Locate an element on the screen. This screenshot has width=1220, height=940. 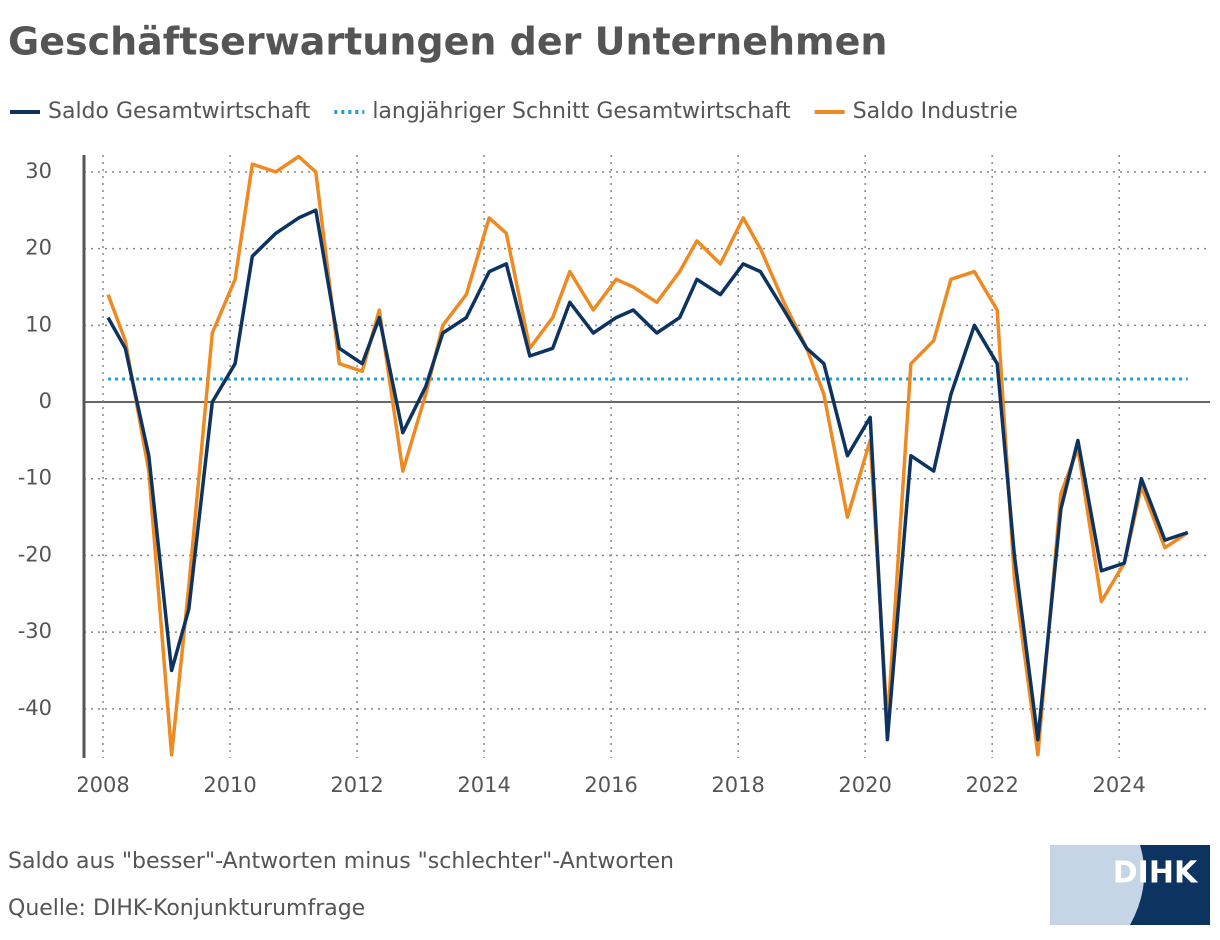
x-tick-label: 2018 is located at coordinates (737, 785).